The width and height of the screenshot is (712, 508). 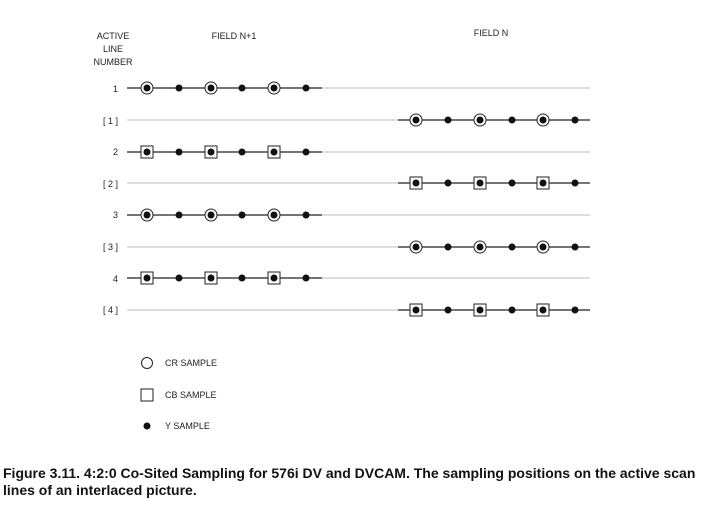 What do you see at coordinates (147, 363) in the screenshot?
I see `cr-legend-icon` at bounding box center [147, 363].